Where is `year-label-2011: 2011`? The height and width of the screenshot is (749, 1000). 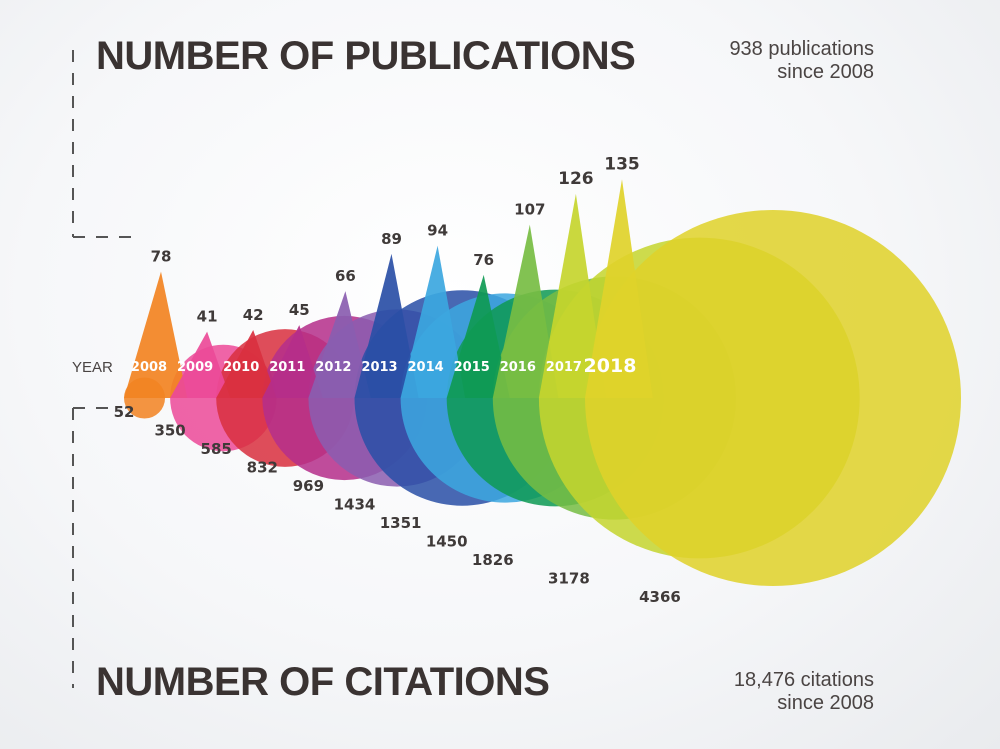 year-label-2011: 2011 is located at coordinates (287, 367).